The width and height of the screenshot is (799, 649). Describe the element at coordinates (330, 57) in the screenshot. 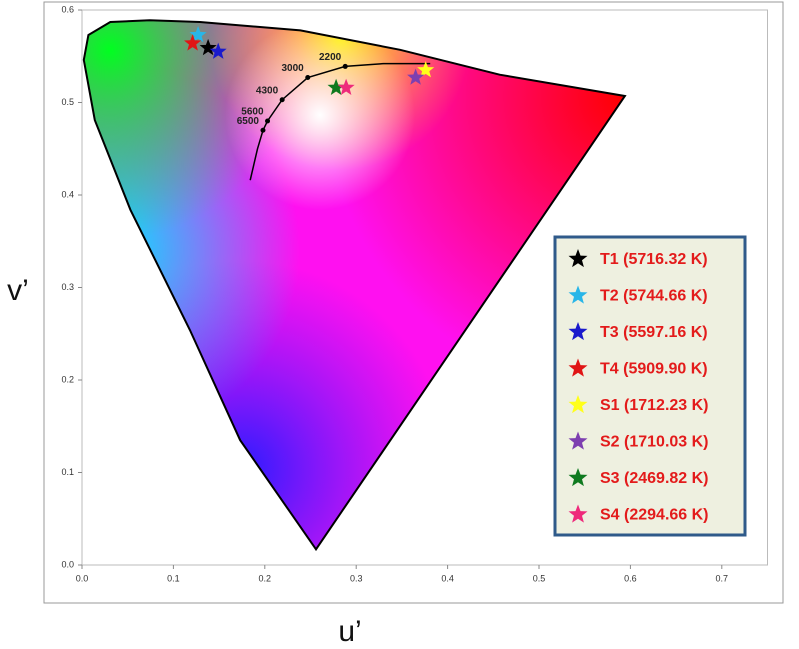

I see `cct-label: 2200` at that location.